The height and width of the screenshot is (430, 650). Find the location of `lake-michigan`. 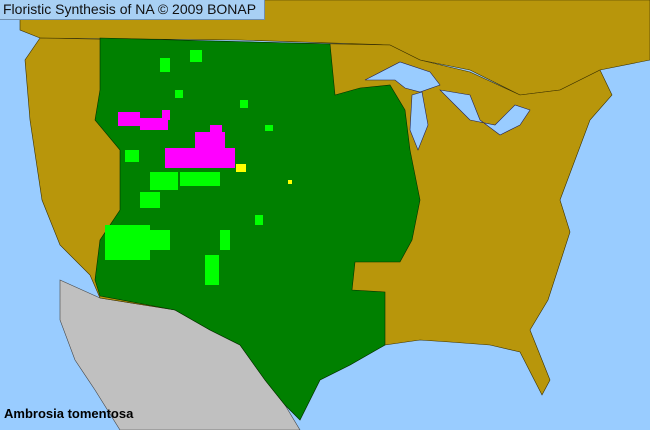

lake-michigan is located at coordinates (419, 121).